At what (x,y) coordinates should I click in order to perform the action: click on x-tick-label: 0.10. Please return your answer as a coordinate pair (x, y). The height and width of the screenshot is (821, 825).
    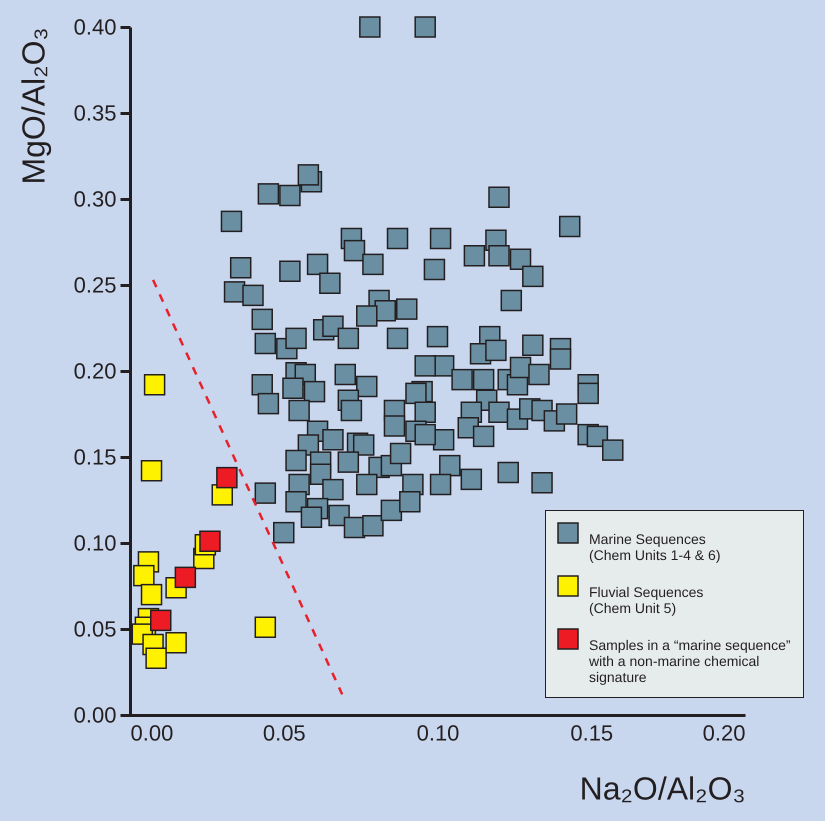
    Looking at the image, I should click on (438, 733).